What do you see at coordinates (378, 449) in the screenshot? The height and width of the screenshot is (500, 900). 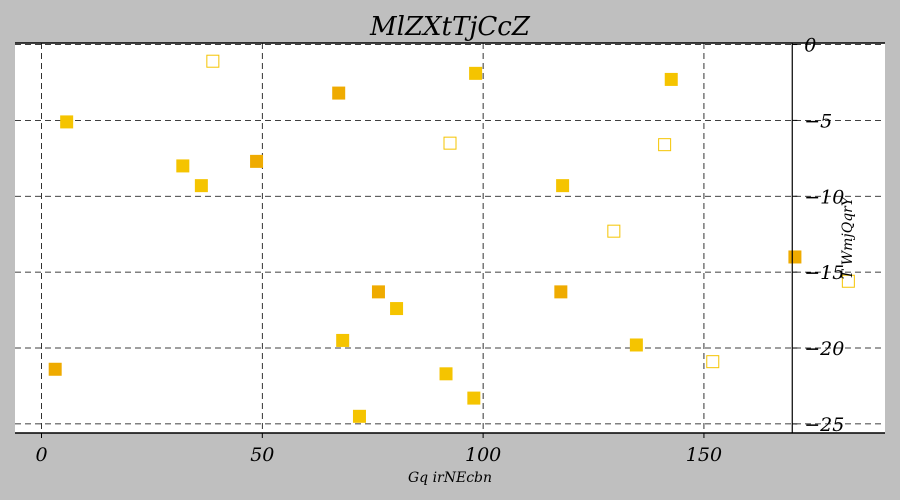 I see `x-tick-labels: 0 50 100 150` at bounding box center [378, 449].